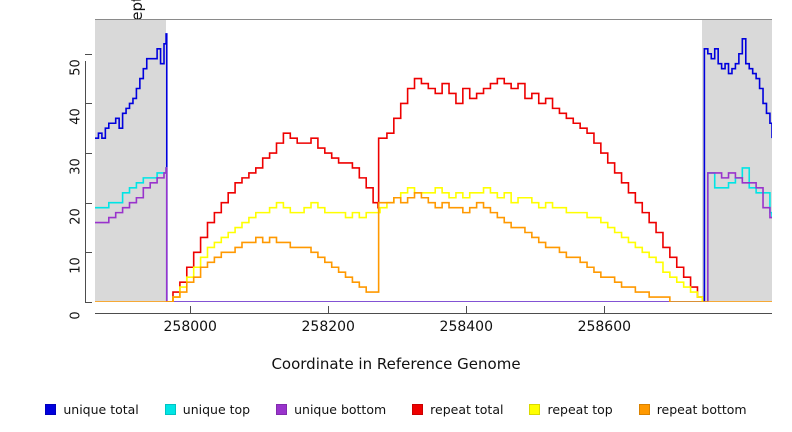  Describe the element at coordinates (76, 315) in the screenshot. I see `y-tick-label: 0` at that location.